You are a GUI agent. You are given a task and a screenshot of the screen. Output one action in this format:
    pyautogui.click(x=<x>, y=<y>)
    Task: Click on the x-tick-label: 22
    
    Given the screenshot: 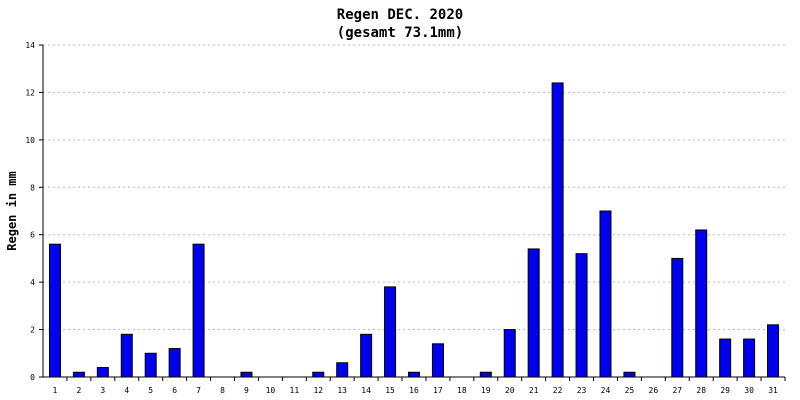 What is the action you would take?
    pyautogui.click(x=558, y=390)
    